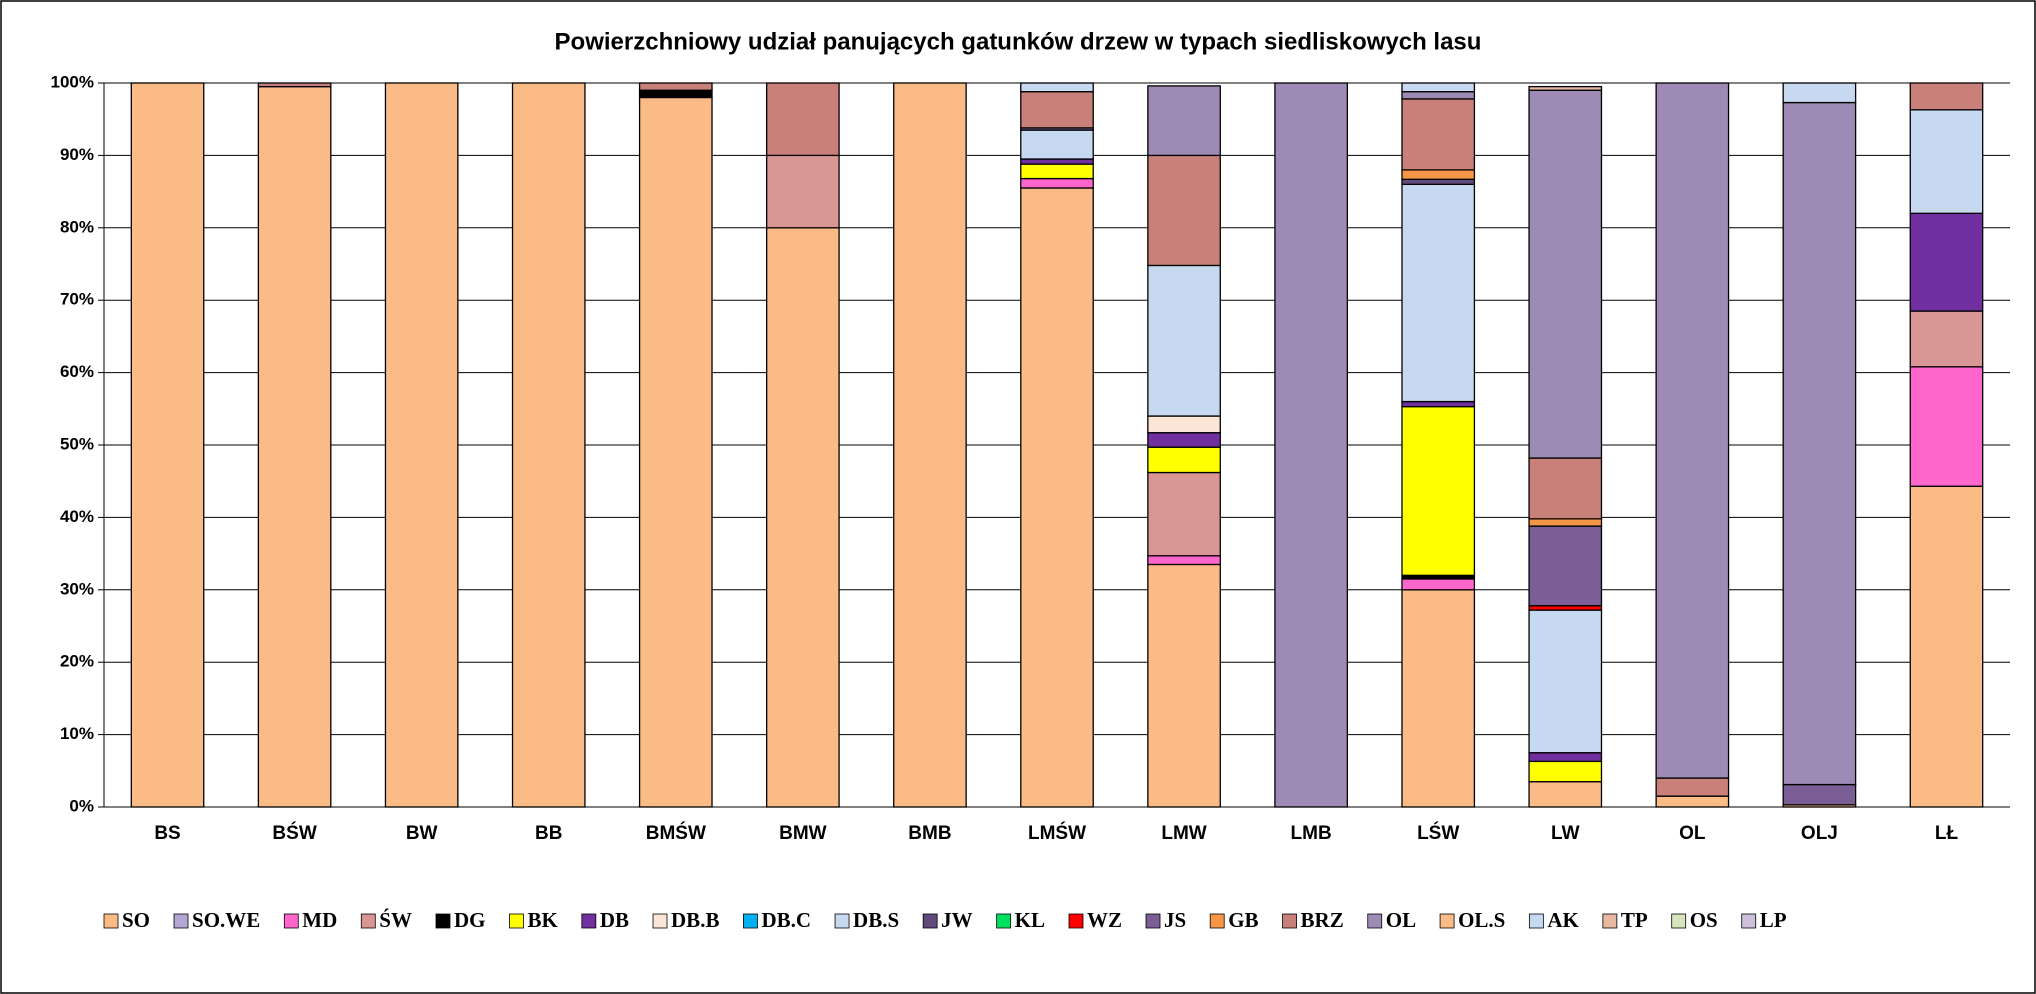 The image size is (2036, 994). Describe the element at coordinates (77, 226) in the screenshot. I see `y-tick-label: 80%` at that location.